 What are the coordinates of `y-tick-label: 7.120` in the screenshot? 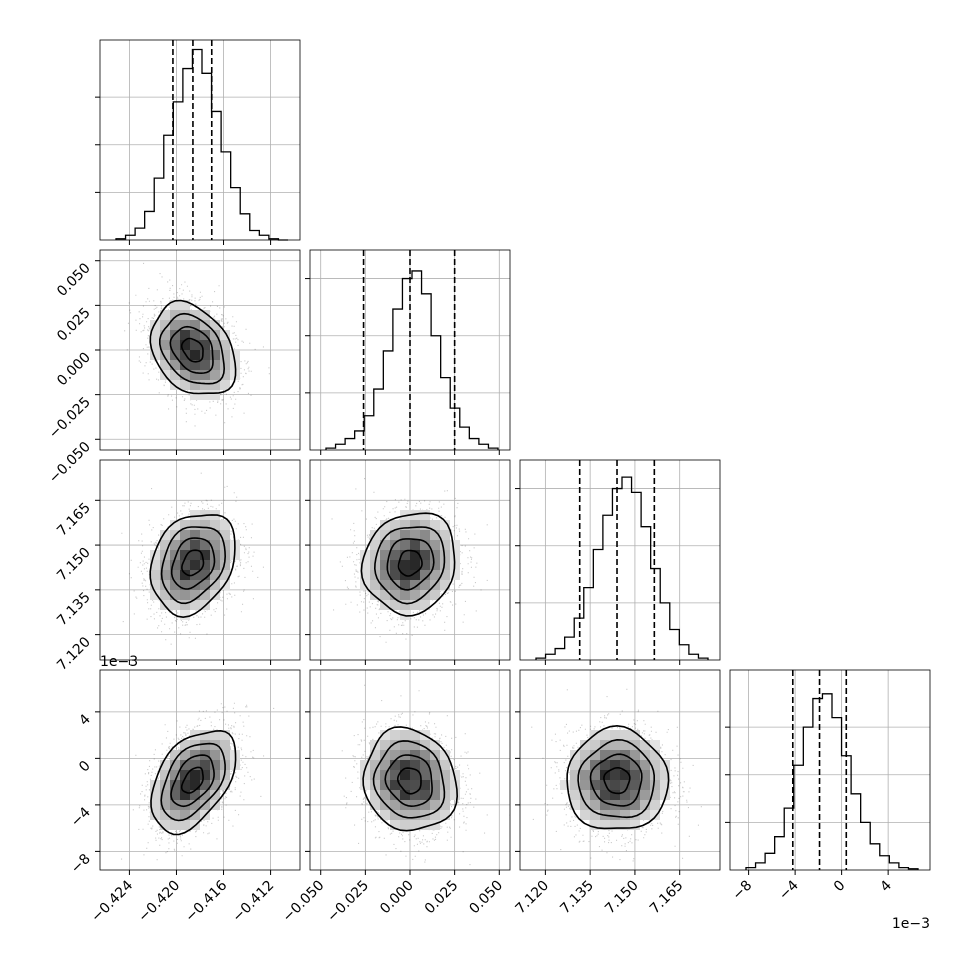 It's located at (74, 654).